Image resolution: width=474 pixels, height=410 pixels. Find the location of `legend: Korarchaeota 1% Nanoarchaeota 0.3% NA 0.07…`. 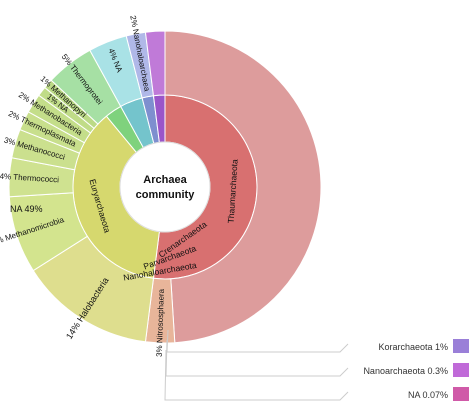

legend: Korarchaeota 1% Nanoarchaeota 0.3% NA 0.07… is located at coordinates (316, 365).